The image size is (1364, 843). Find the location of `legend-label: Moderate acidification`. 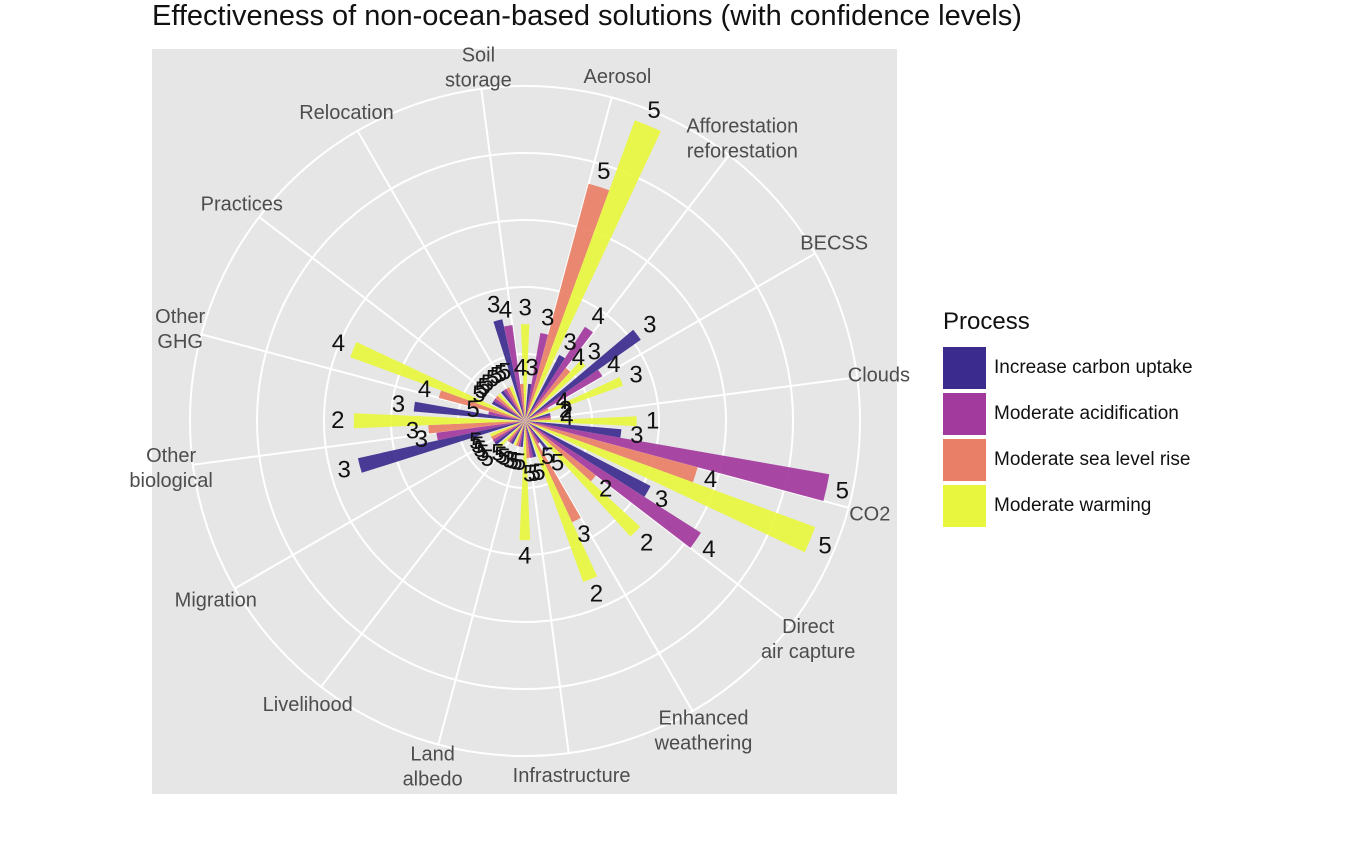

legend-label: Moderate acidification is located at coordinates (1086, 413).